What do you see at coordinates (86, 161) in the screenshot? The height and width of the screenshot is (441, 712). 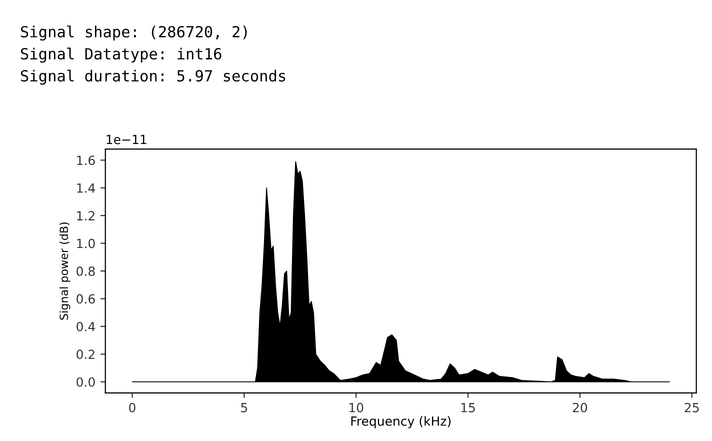 I see `y-tick-label: 1.6` at bounding box center [86, 161].